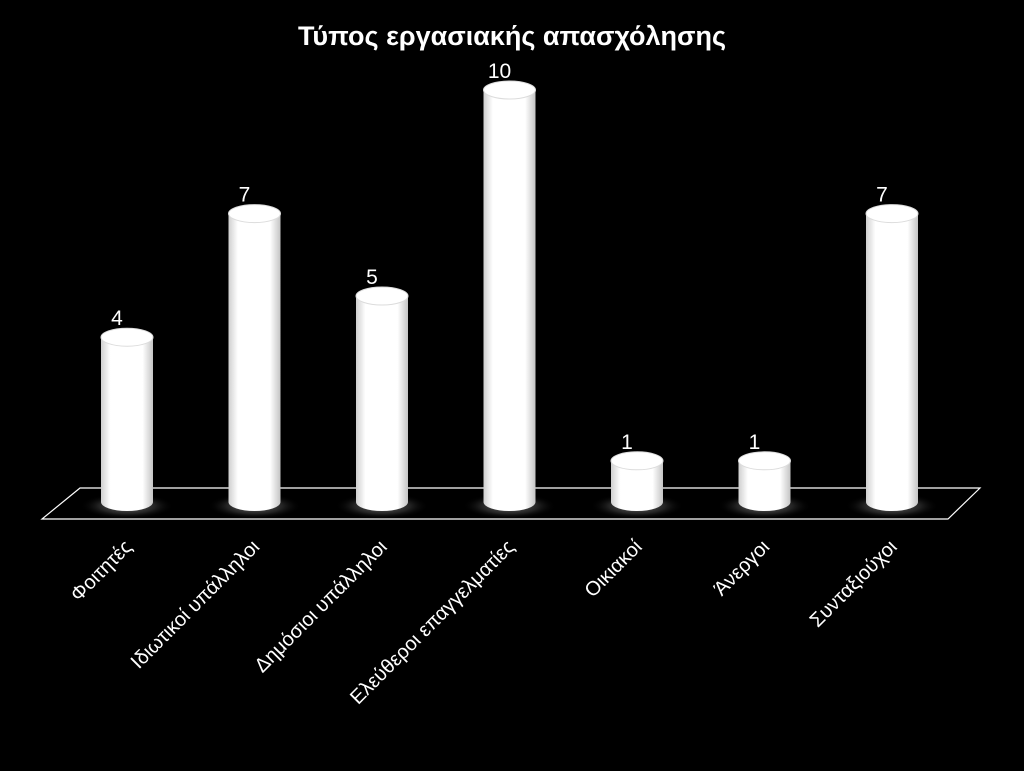 This screenshot has height=771, width=1024. I want to click on category-label: Συνταξιούχοι, so click(854, 584).